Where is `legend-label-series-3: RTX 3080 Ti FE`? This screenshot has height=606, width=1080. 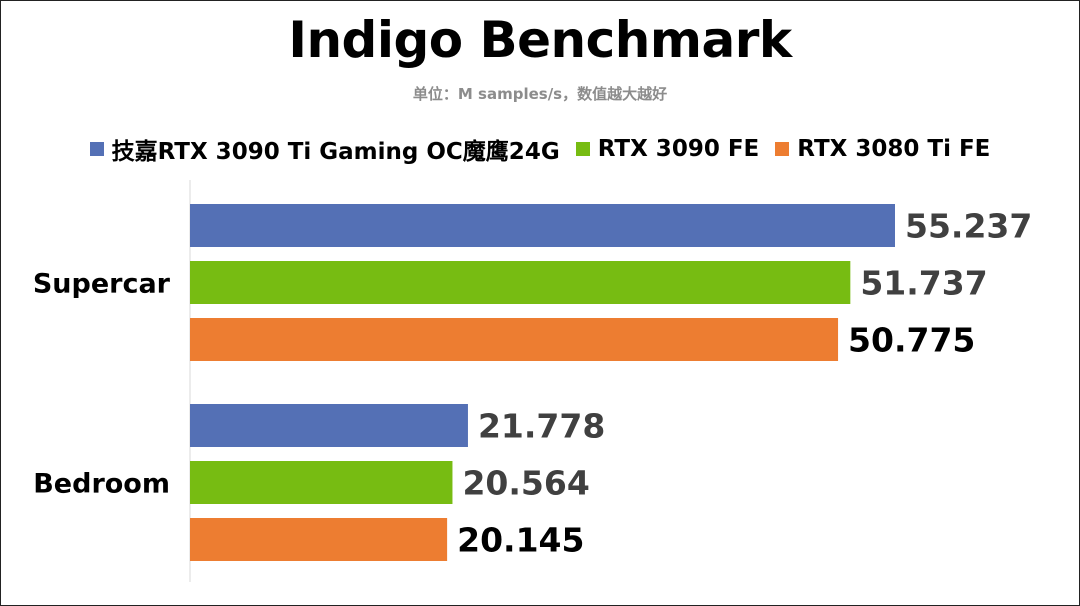 legend-label-series-3: RTX 3080 Ti FE is located at coordinates (894, 149).